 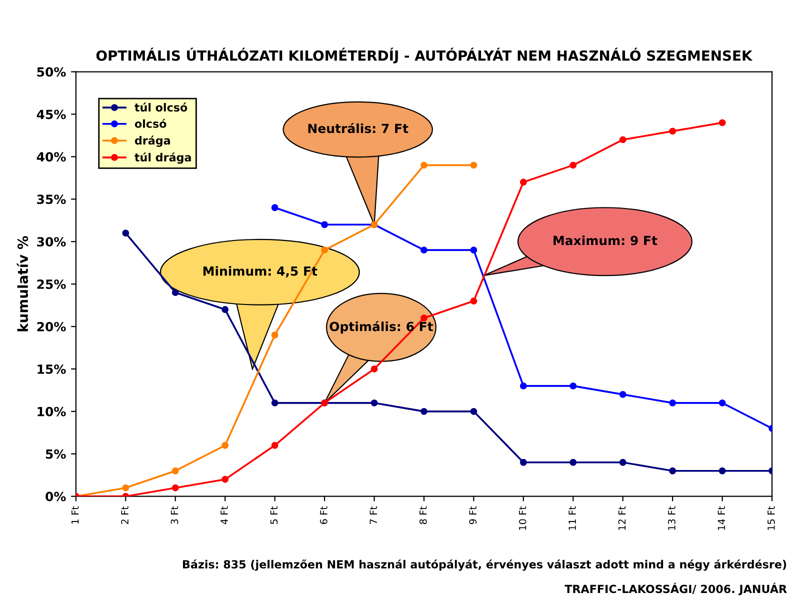 I want to click on y-tick-label: 5%, so click(x=56, y=454).